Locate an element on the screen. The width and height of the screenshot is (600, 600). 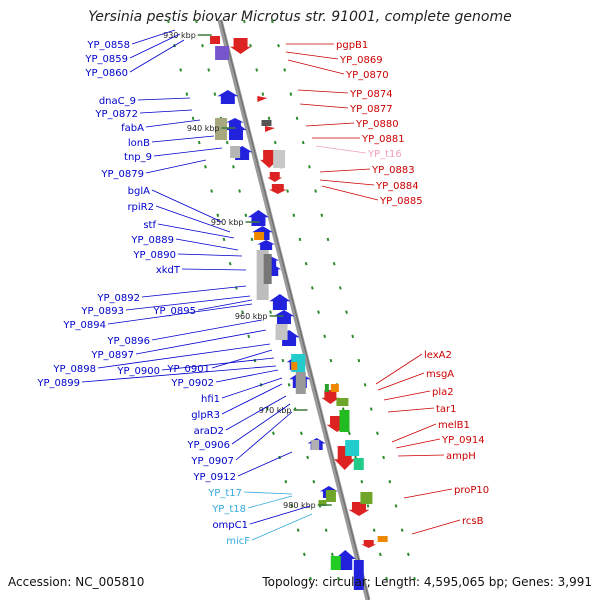
accession-text: Accession: NC_005810 is located at coordinates (76, 582).